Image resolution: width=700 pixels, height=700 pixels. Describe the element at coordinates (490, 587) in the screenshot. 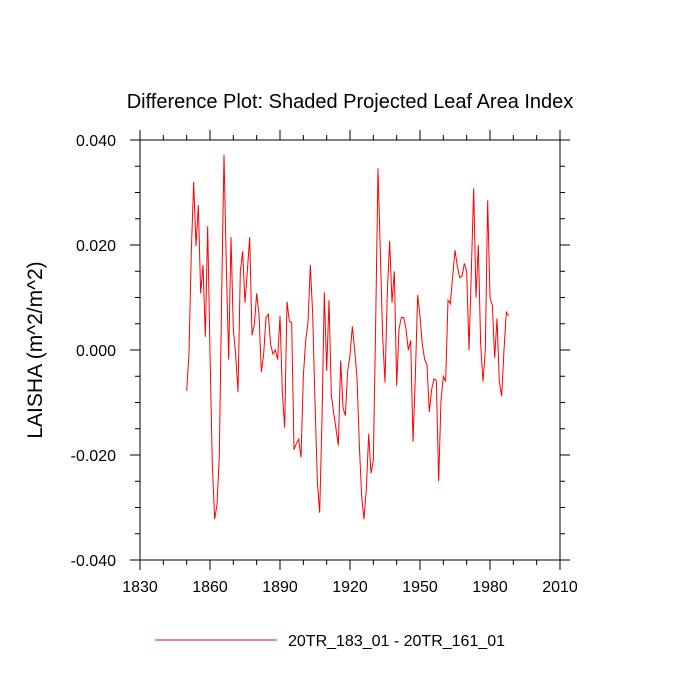

I see `x-tick-label: 1980` at that location.